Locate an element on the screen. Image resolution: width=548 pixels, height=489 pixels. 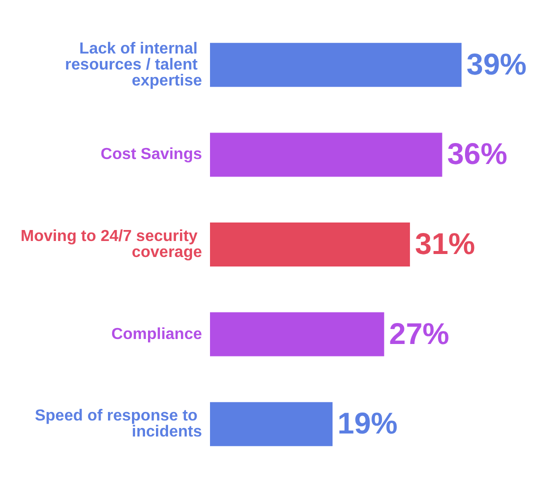
y-tick-label: Speed of response to incidents is located at coordinates (118, 424).